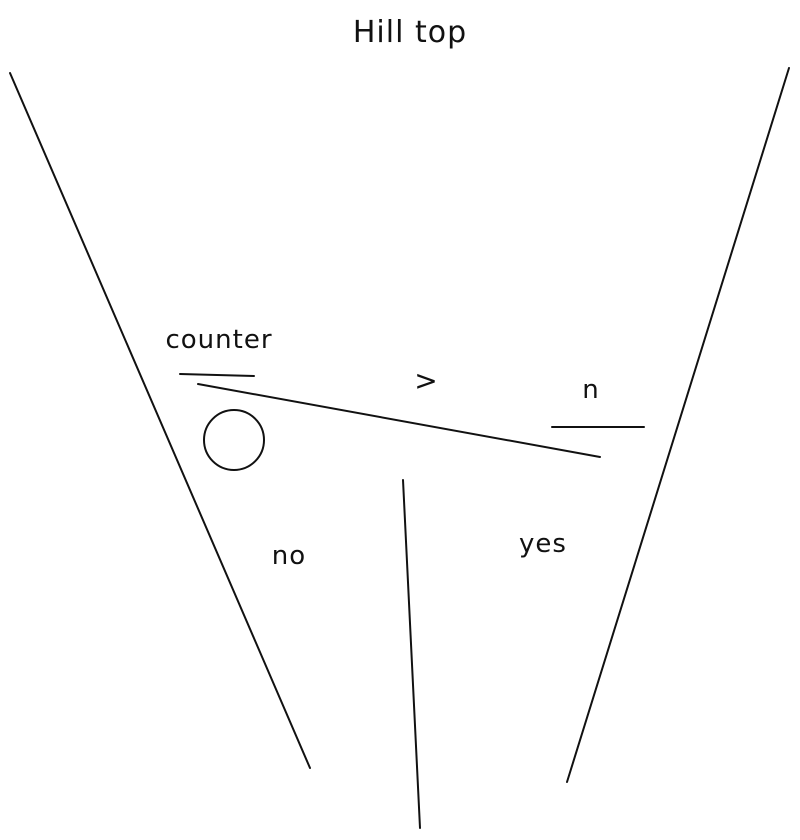  I want to click on comparison-symbol: >, so click(425, 380).